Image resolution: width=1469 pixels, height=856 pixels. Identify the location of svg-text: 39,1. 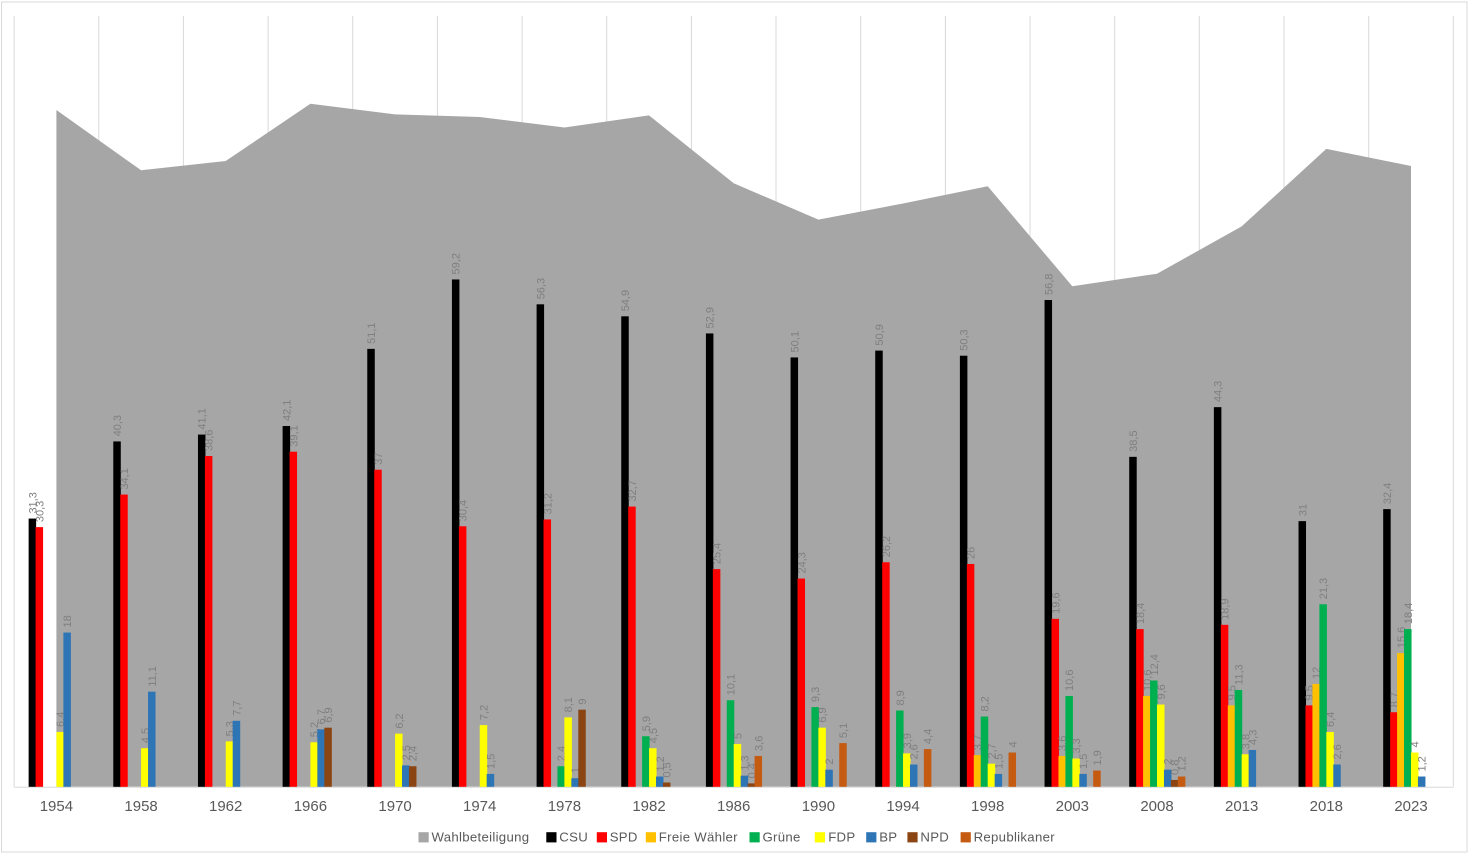
(294, 435).